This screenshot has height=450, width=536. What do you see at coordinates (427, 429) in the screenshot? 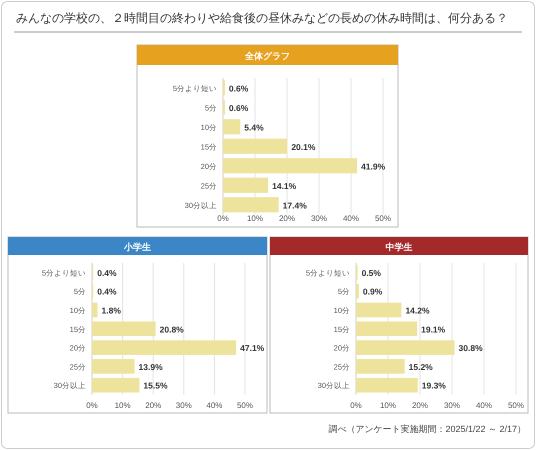
I see `text: 調べ（アンケート実施期間：2025/1/22 ～ 2/17）` at bounding box center [427, 429].